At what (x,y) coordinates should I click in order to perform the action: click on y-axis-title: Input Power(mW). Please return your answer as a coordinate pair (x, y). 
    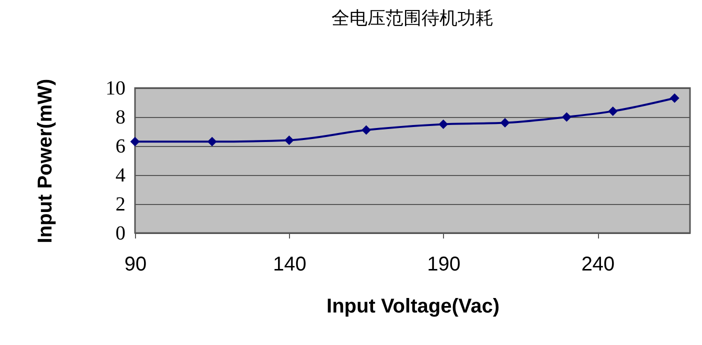
    Looking at the image, I should click on (45, 161).